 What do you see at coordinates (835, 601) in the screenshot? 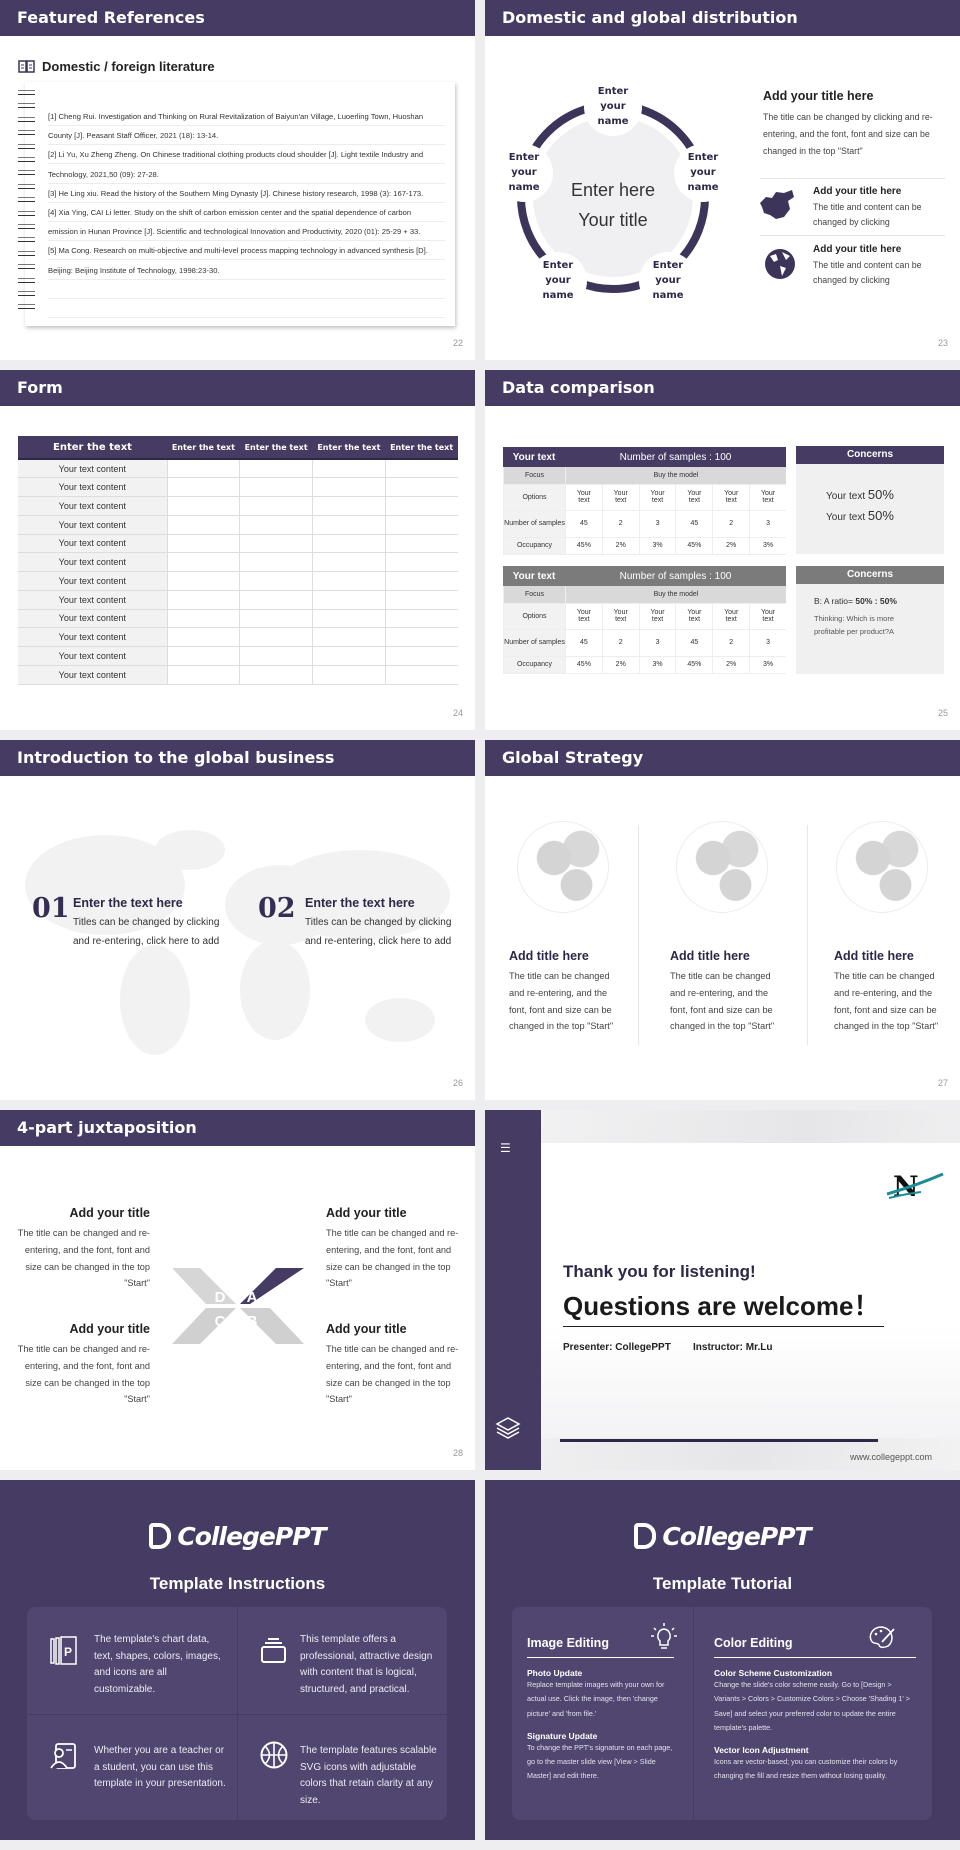
I see `ratio-label: B: A ratio=` at bounding box center [835, 601].